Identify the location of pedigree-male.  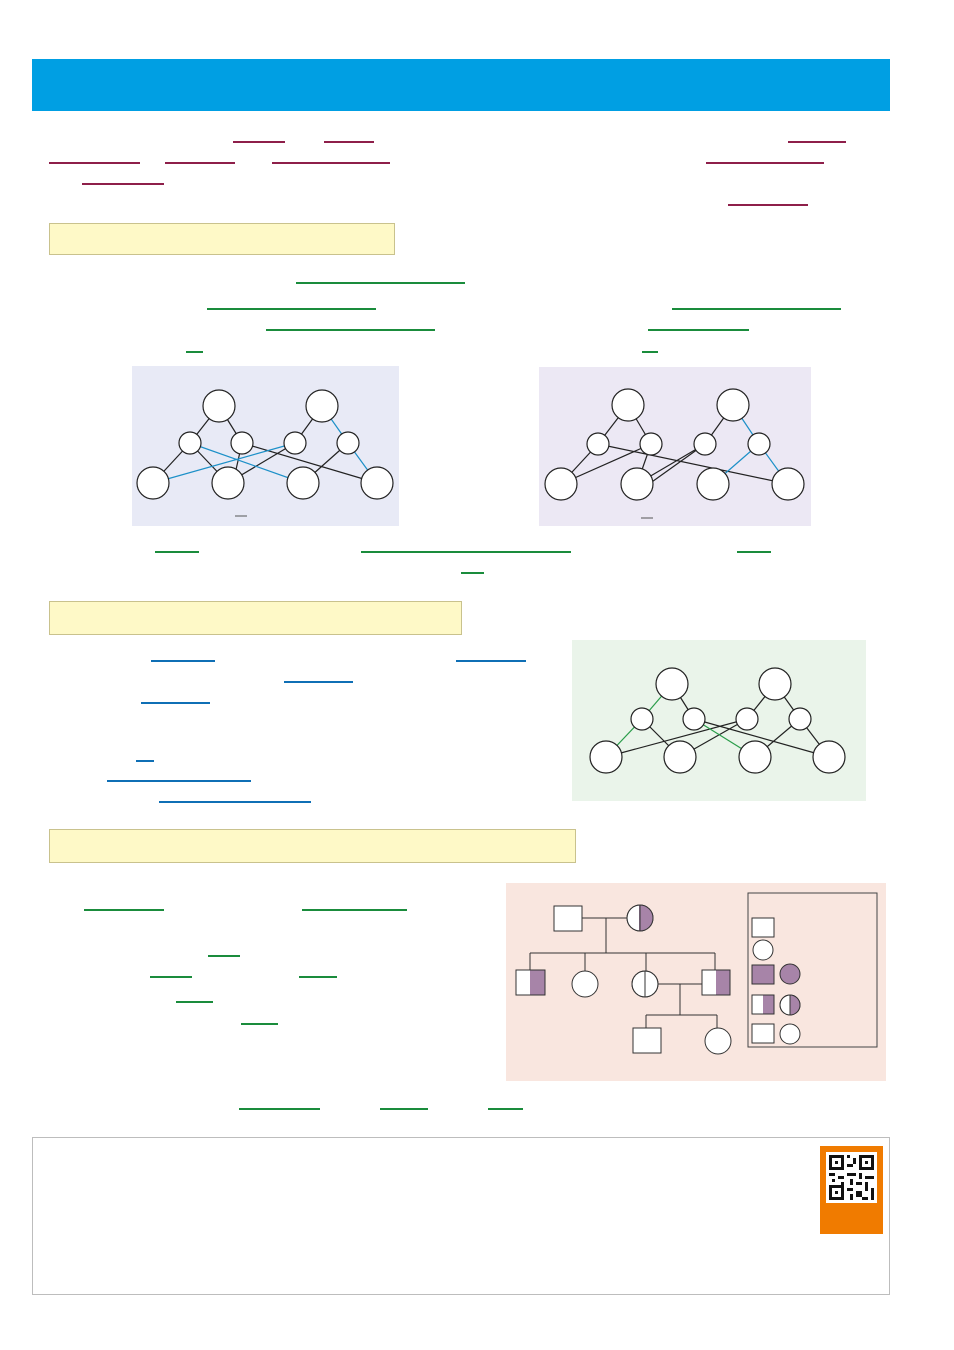
(568, 918).